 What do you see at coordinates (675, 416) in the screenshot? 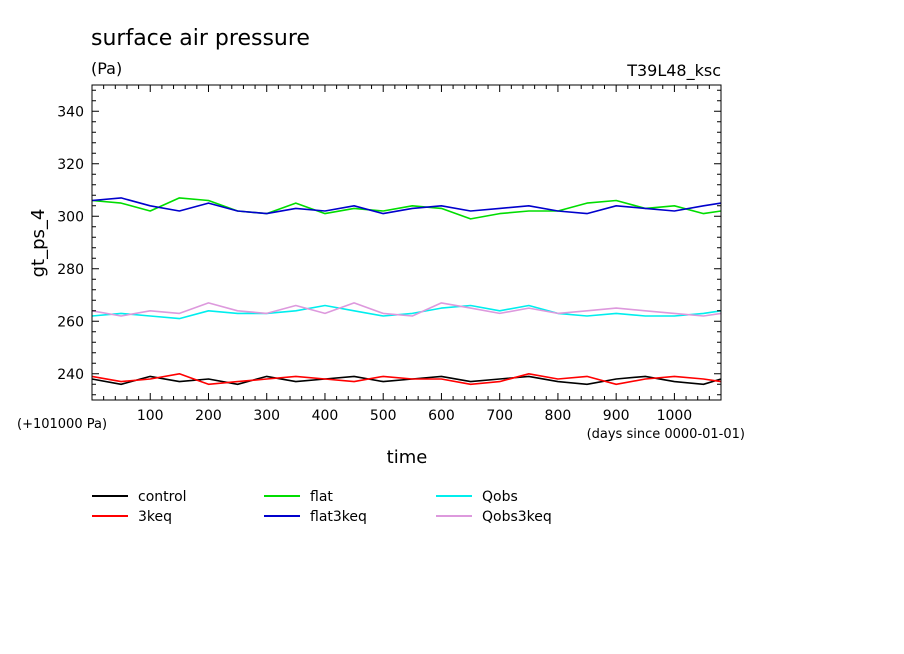
I see `x-tick-label: 1000` at bounding box center [675, 416].